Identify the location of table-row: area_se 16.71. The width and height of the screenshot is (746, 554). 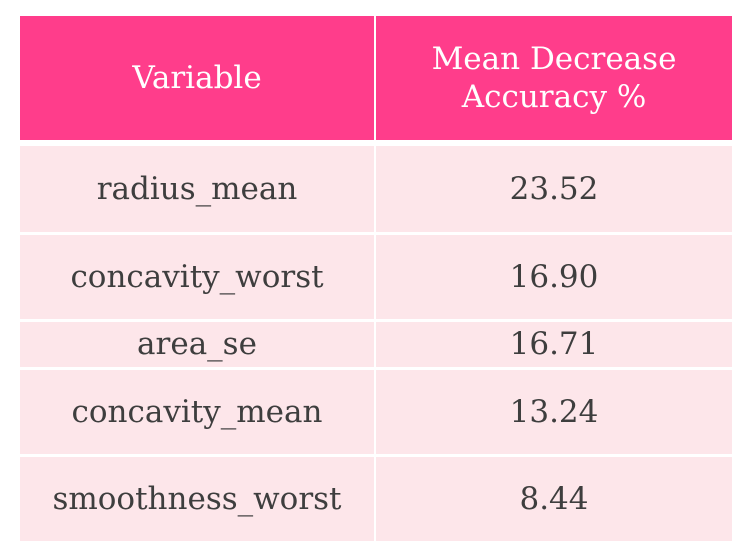
(376, 344).